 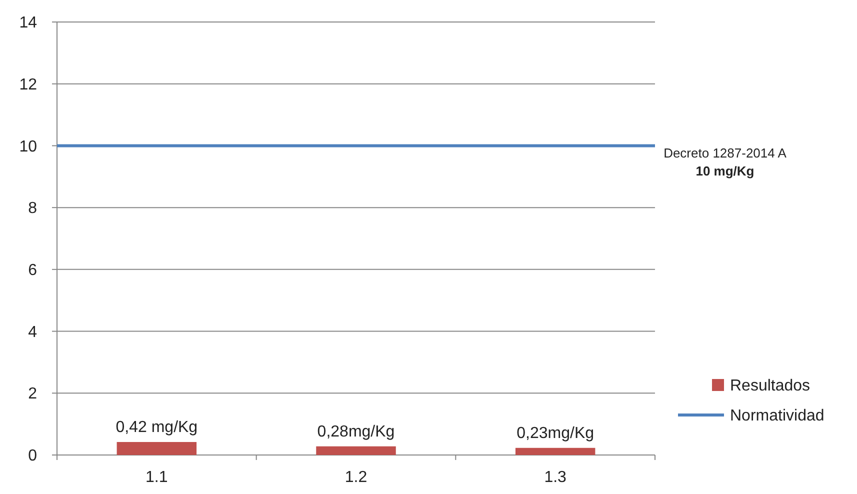 I want to click on data-label: 0,42 mg/Kg, so click(x=157, y=427).